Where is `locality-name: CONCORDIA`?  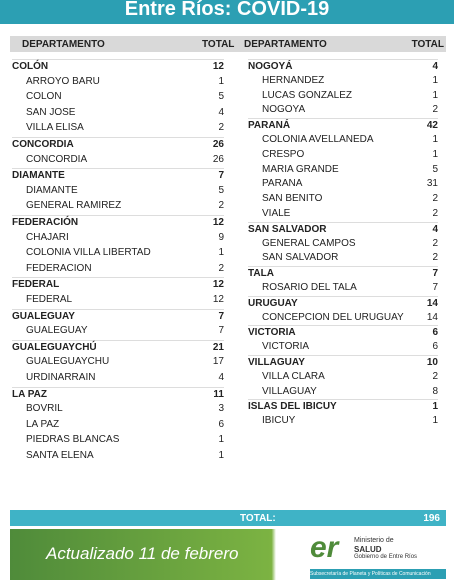 locality-name: CONCORDIA is located at coordinates (57, 159).